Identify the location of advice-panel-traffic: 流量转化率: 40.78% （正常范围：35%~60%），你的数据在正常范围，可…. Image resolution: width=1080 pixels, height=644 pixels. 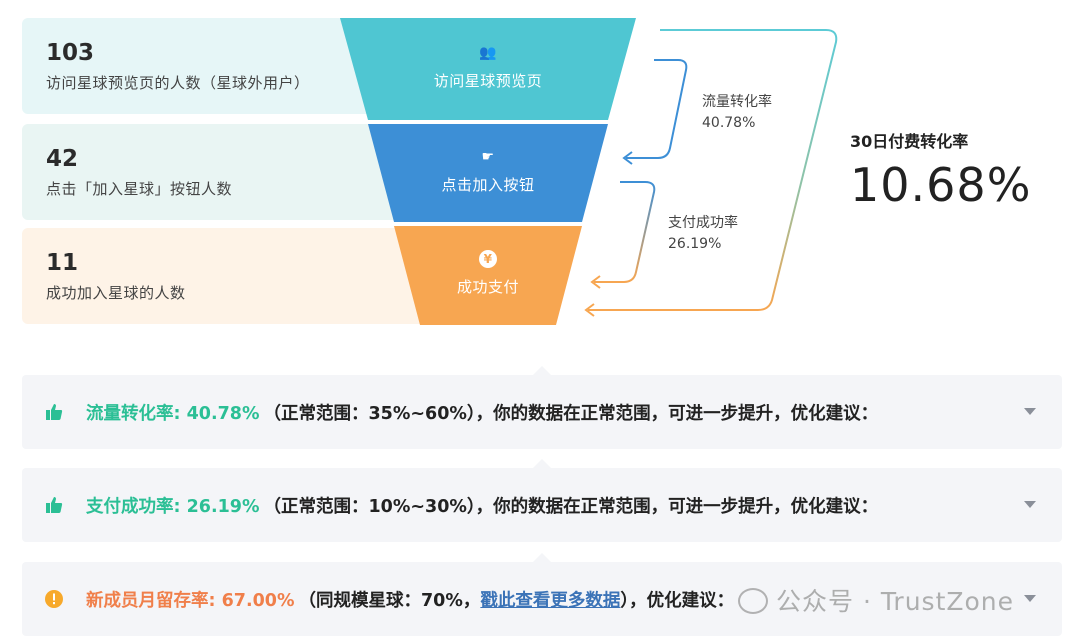
(542, 412).